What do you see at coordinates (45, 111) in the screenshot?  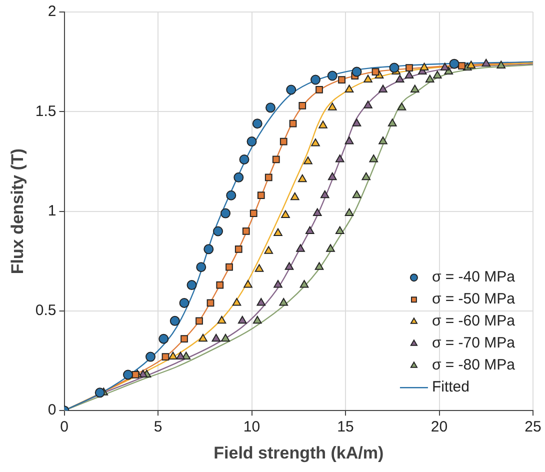 I see `y-tick-label: 1.5` at bounding box center [45, 111].